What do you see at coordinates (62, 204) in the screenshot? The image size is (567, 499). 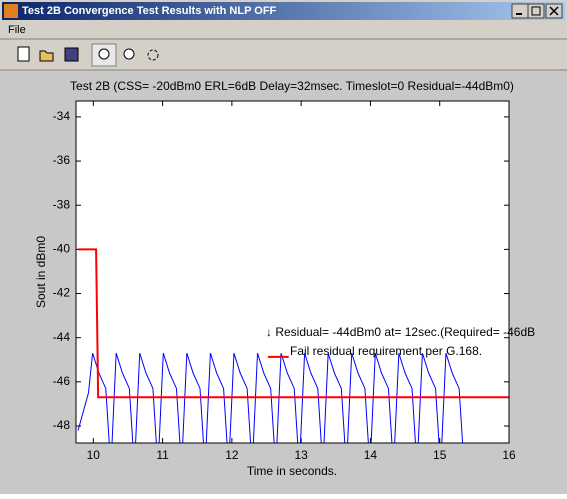 I see `y-tick-label: -38` at bounding box center [62, 204].